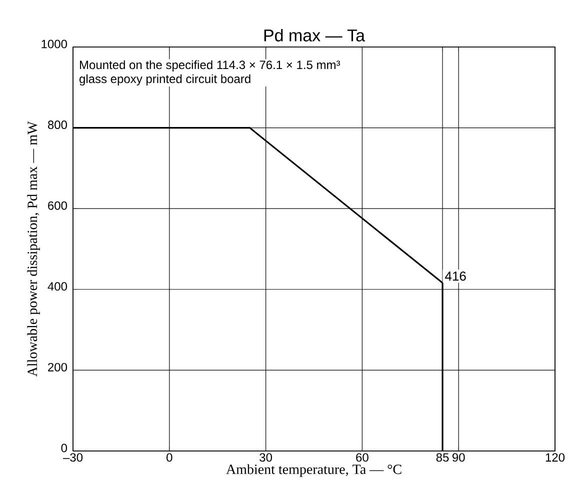 The width and height of the screenshot is (579, 497). Describe the element at coordinates (266, 457) in the screenshot. I see `x-tick-label: 30` at that location.